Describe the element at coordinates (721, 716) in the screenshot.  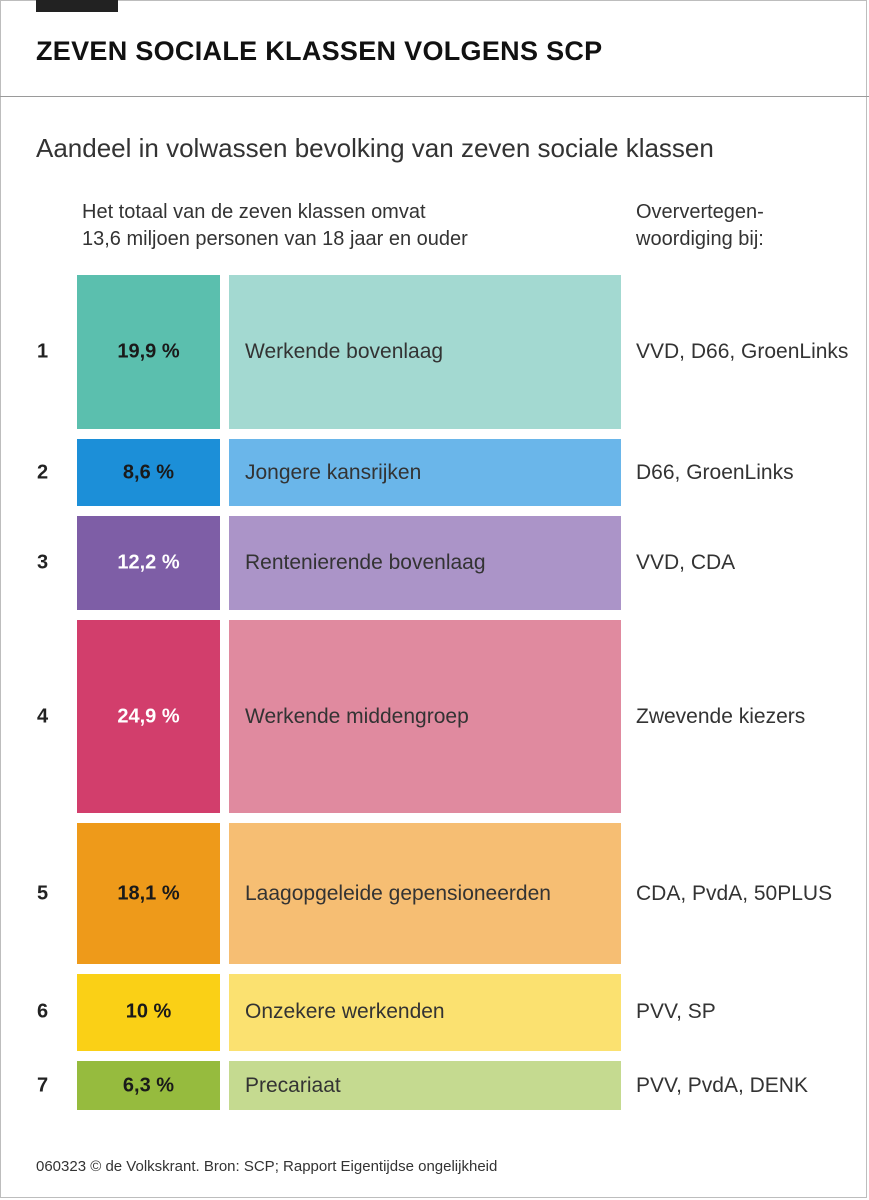
I see `overrepresented-parties: Zwevende kiezers` at that location.